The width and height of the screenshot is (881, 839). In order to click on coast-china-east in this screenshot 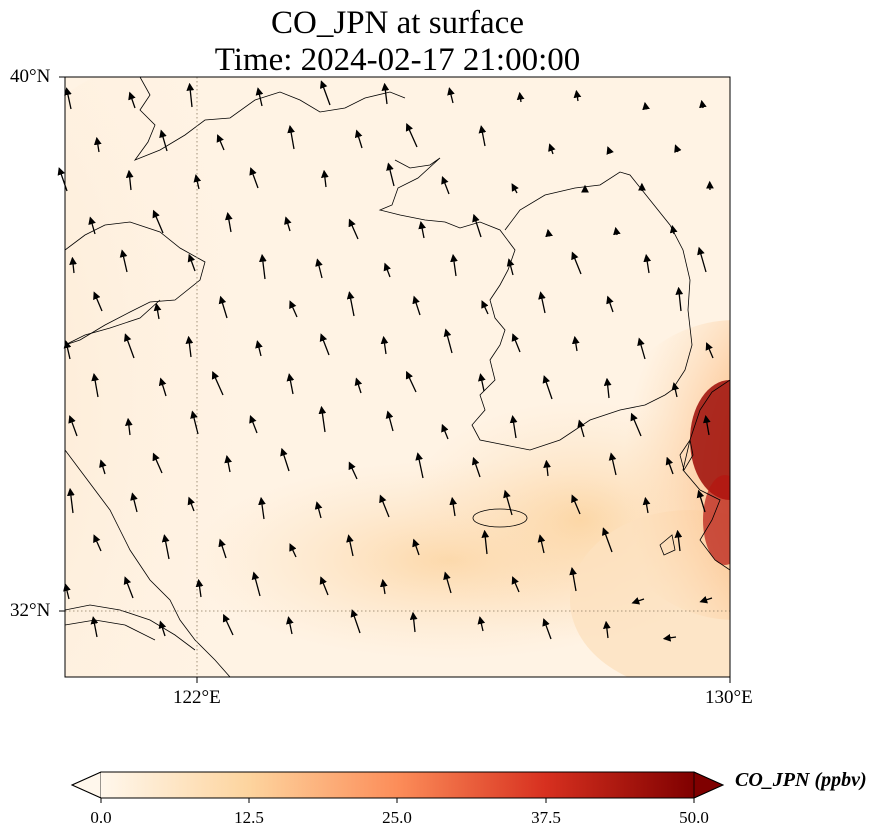, I will do `click(148, 563)`.